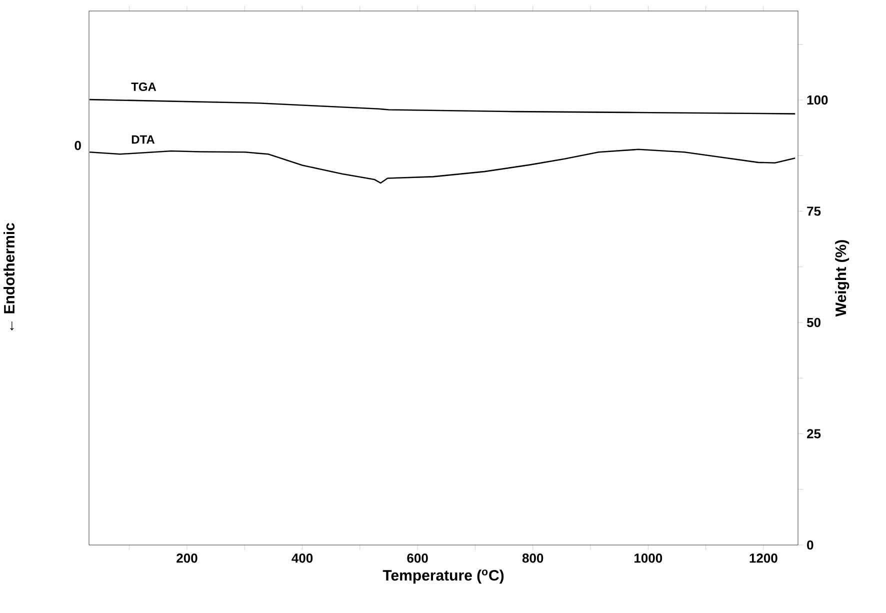  What do you see at coordinates (143, 87) in the screenshot?
I see `series-label: TGA` at bounding box center [143, 87].